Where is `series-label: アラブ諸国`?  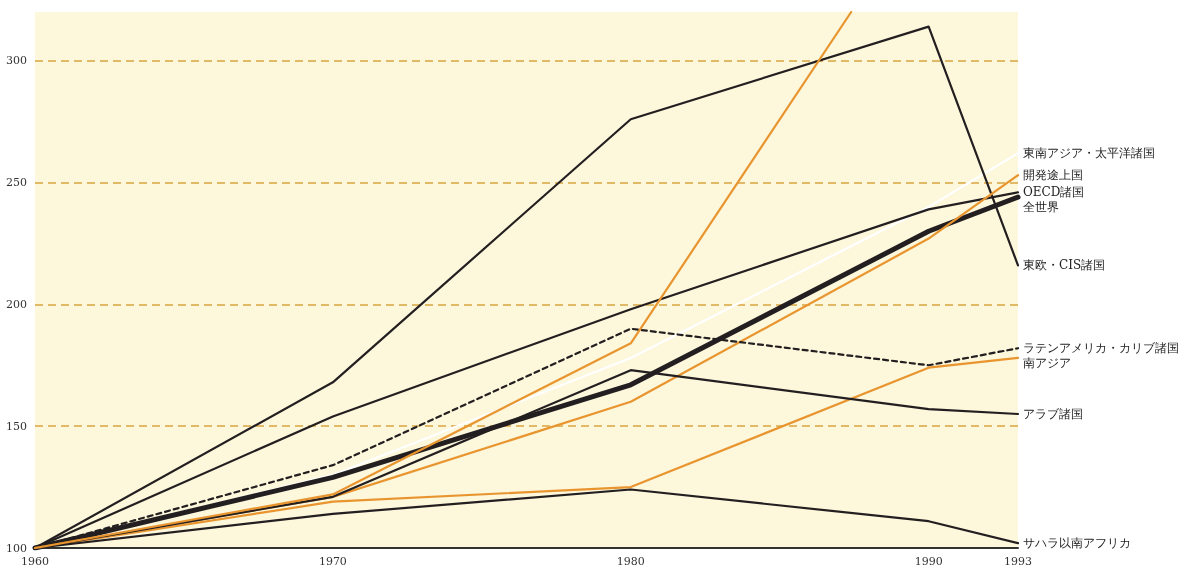
series-label: アラブ諸国 is located at coordinates (1053, 414).